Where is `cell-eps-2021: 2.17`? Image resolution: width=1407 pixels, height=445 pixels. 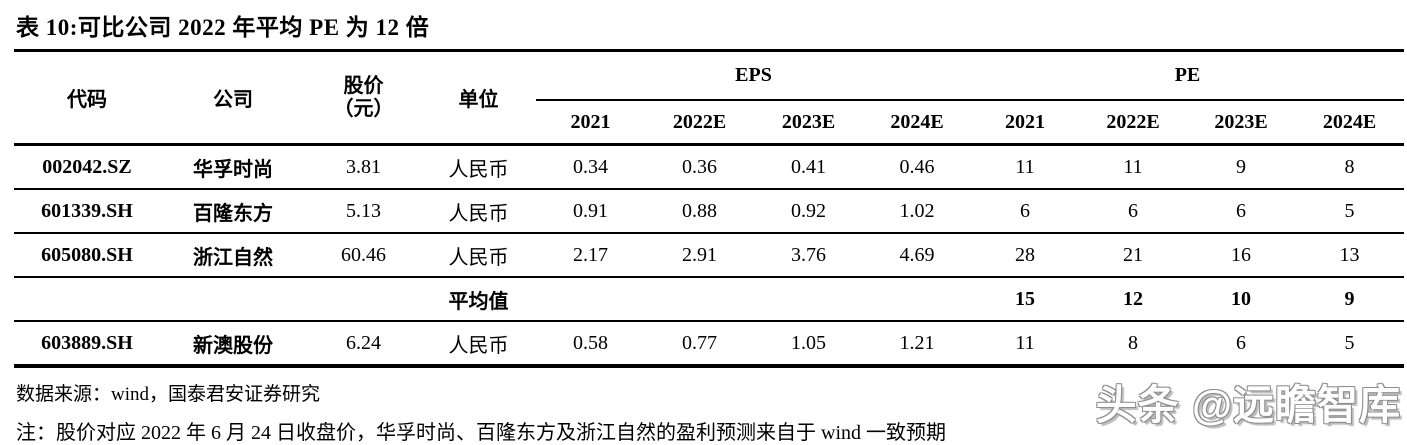 cell-eps-2021: 2.17 is located at coordinates (590, 255).